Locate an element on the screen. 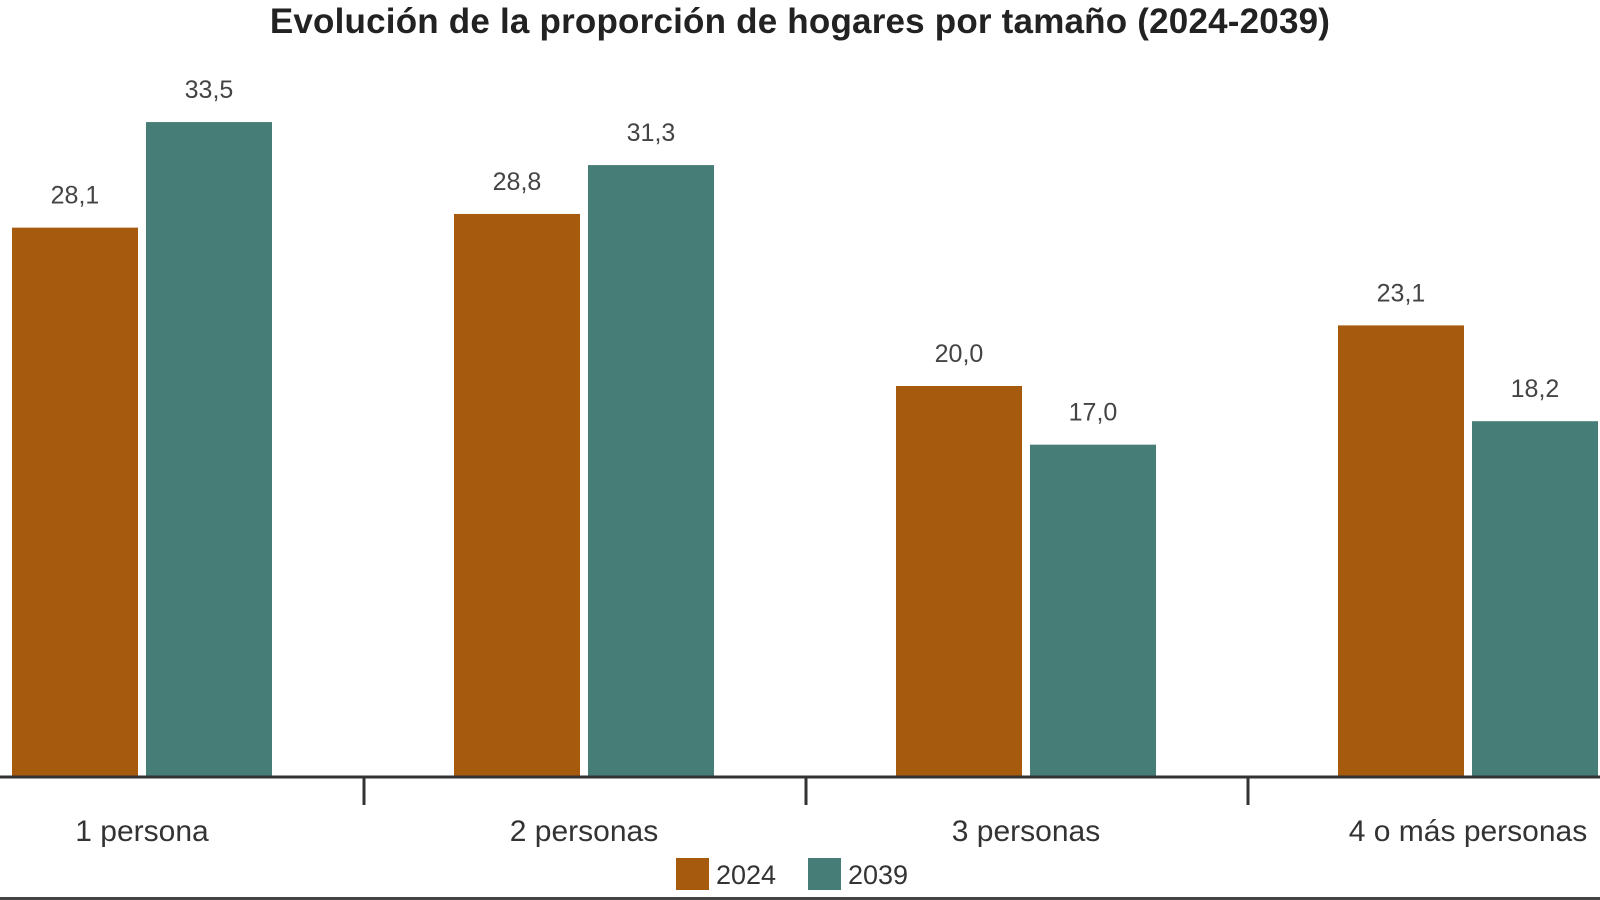 This screenshot has width=1600, height=900. category-label: 3 personas is located at coordinates (1026, 831).